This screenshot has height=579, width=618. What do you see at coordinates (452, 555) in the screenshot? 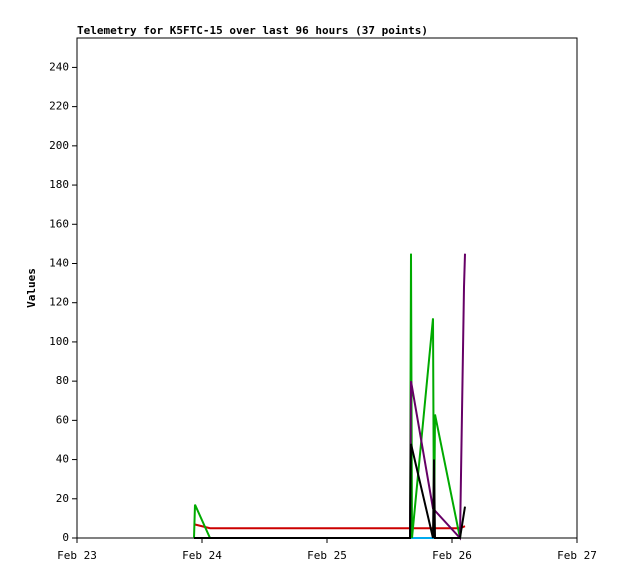
I see `x-tick-label: Feb 26` at bounding box center [452, 555].